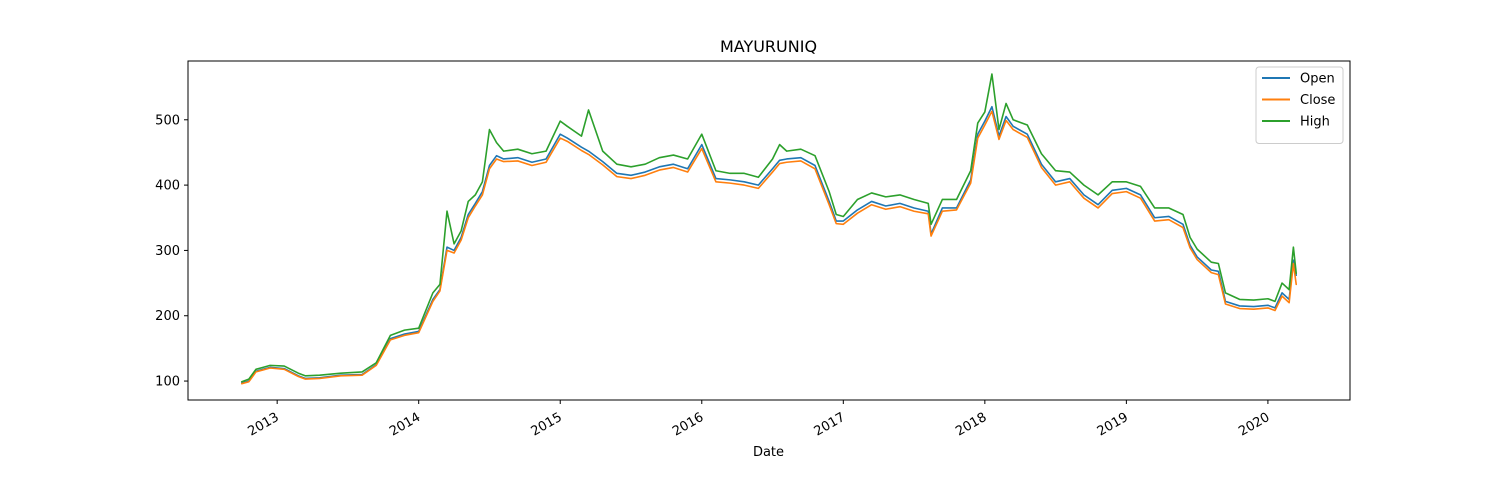 This screenshot has height=500, width=1500. What do you see at coordinates (768, 46) in the screenshot?
I see `chart-title: MAYURUNIQ` at bounding box center [768, 46].